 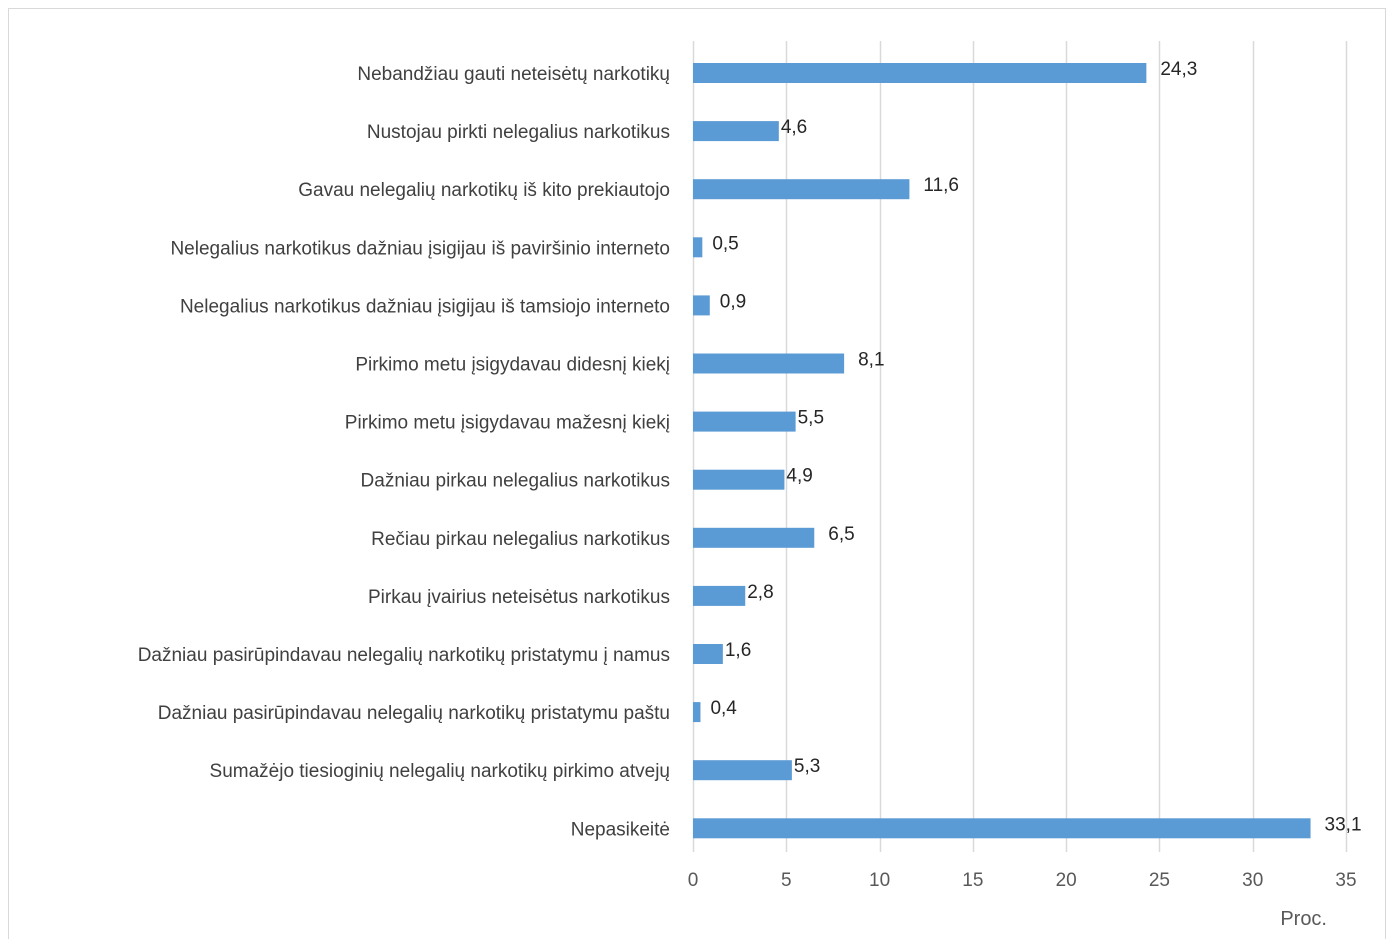 I want to click on value-label: 33,1, so click(x=1343, y=824).